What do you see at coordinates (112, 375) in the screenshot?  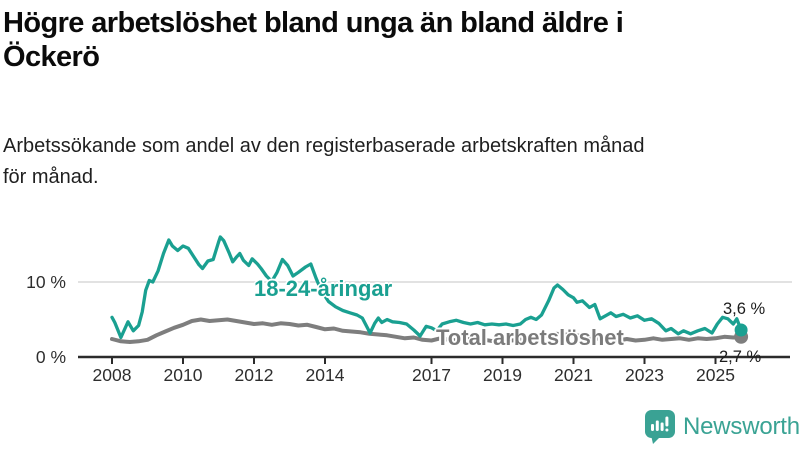 I see `x-tick-label: 2008` at bounding box center [112, 375].